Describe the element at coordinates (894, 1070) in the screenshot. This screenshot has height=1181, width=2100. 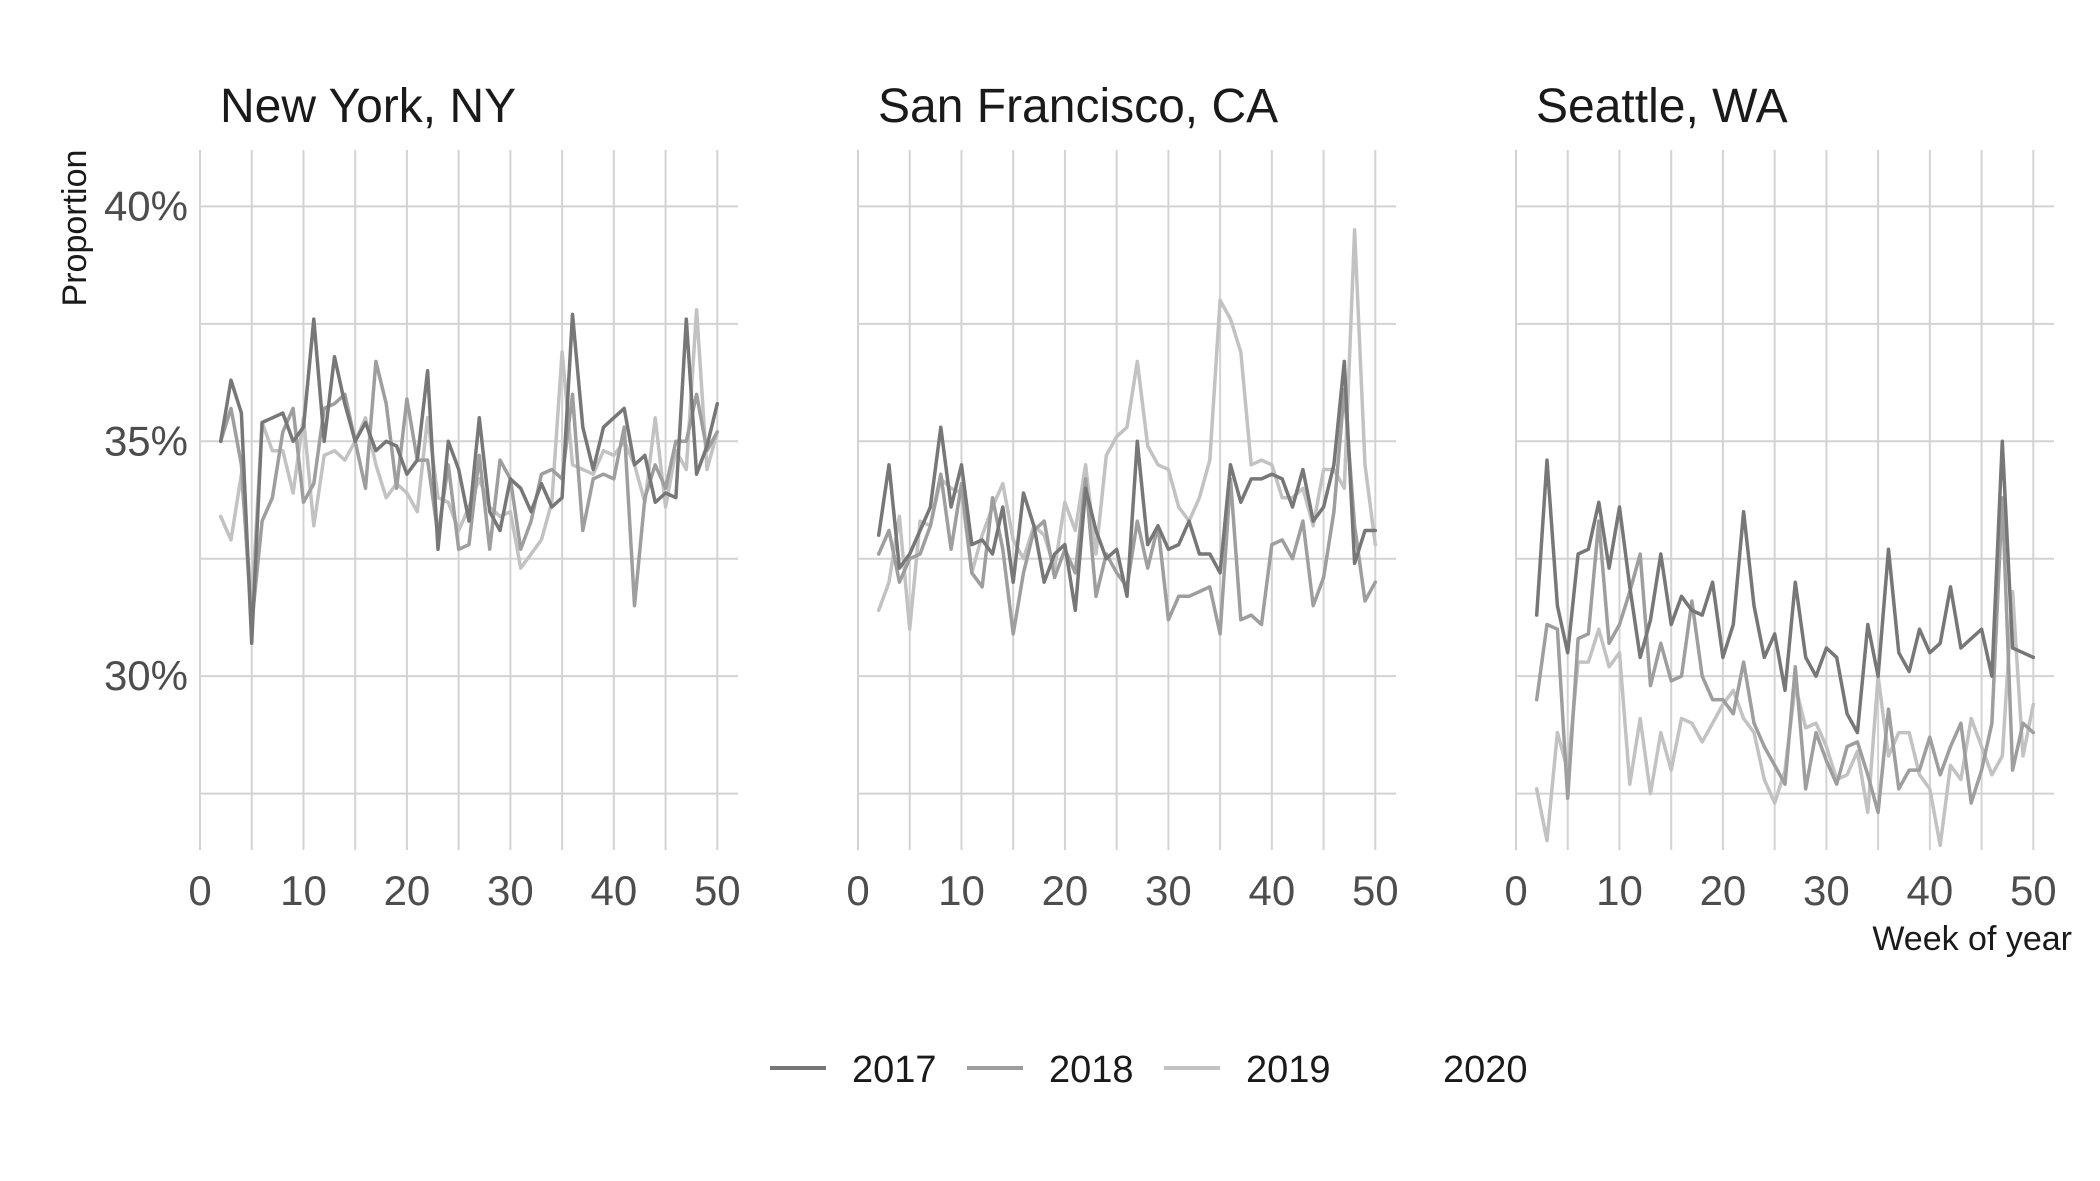
I see `legend-label: 2017` at that location.